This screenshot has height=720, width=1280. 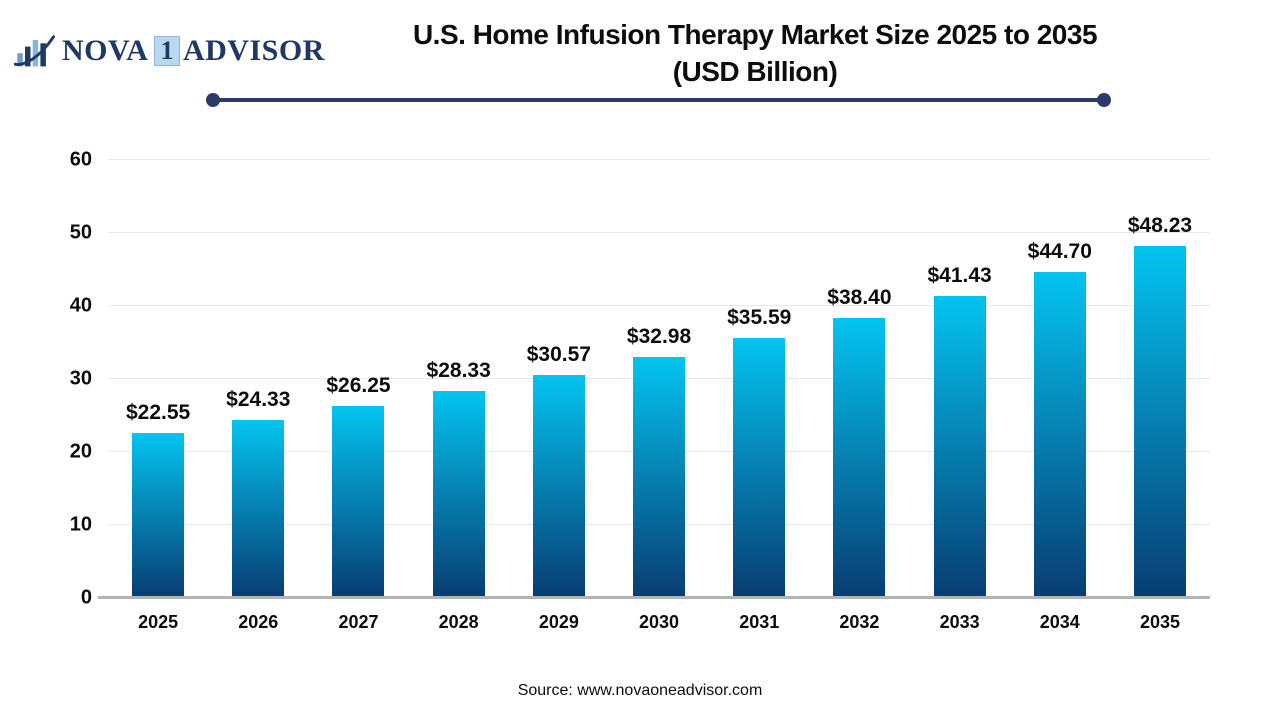 What do you see at coordinates (558, 622) in the screenshot?
I see `x-axis-label: 2029` at bounding box center [558, 622].